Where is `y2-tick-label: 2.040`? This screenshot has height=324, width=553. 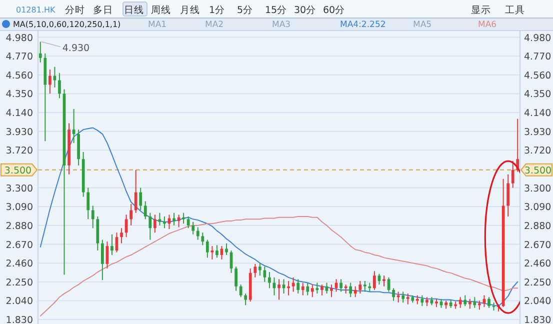 y2-tick-label: 2.040 is located at coordinates (538, 302).